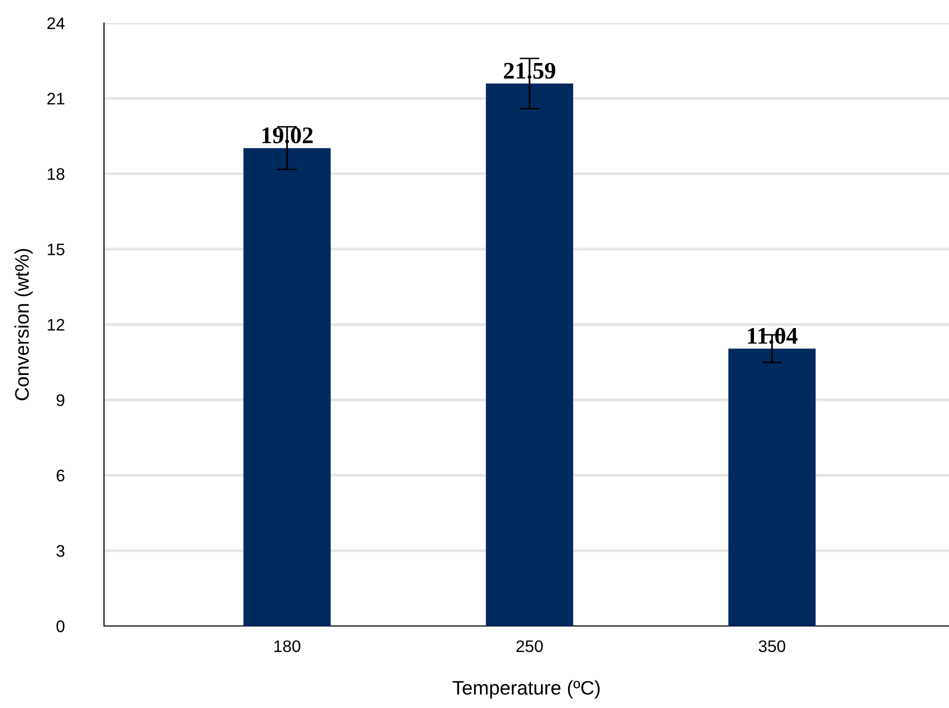  Describe the element at coordinates (55, 98) in the screenshot. I see `y-tick-label: 21` at that location.